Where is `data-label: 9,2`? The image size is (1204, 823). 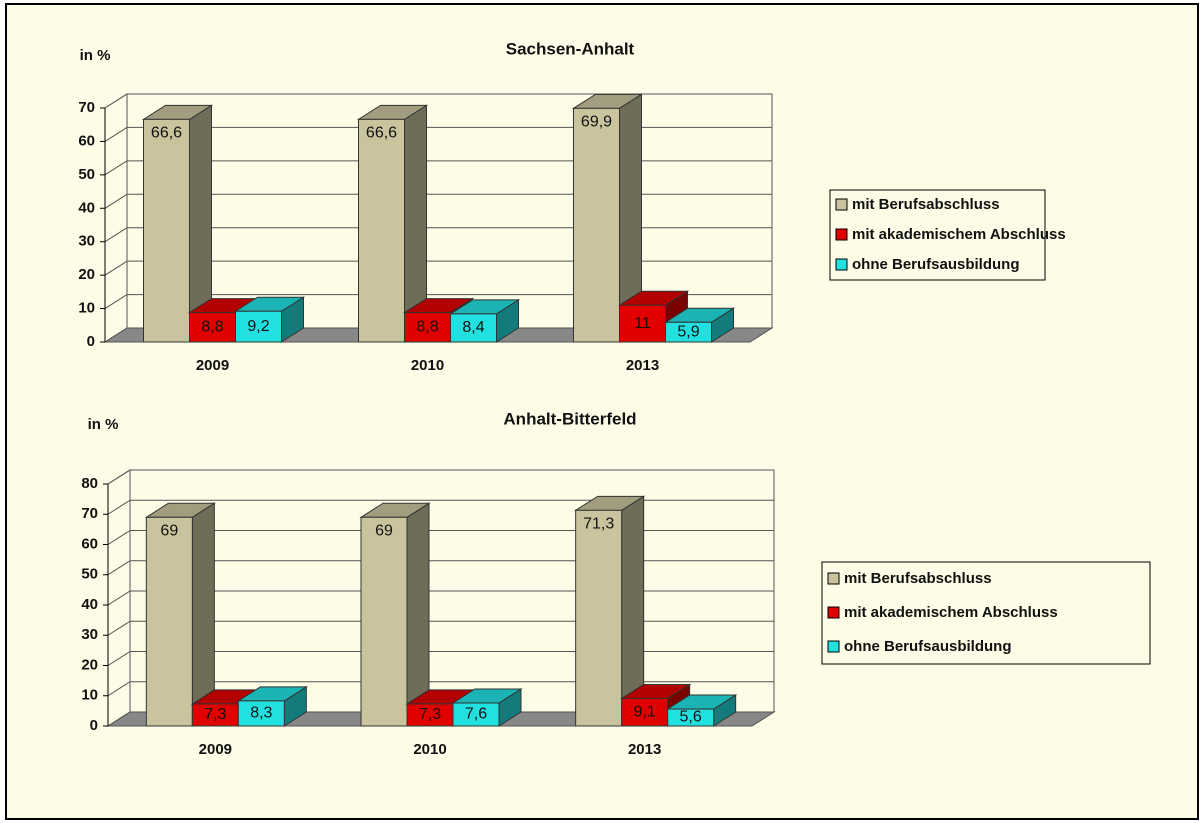
data-label: 9,2 is located at coordinates (258, 326).